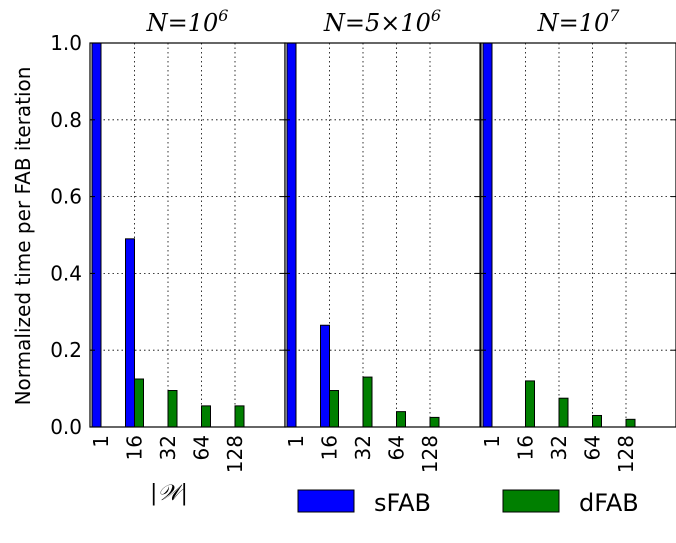 Image resolution: width=676 pixels, height=543 pixels. What do you see at coordinates (402, 503) in the screenshot?
I see `legend-label-sFAB: sFAB` at bounding box center [402, 503].